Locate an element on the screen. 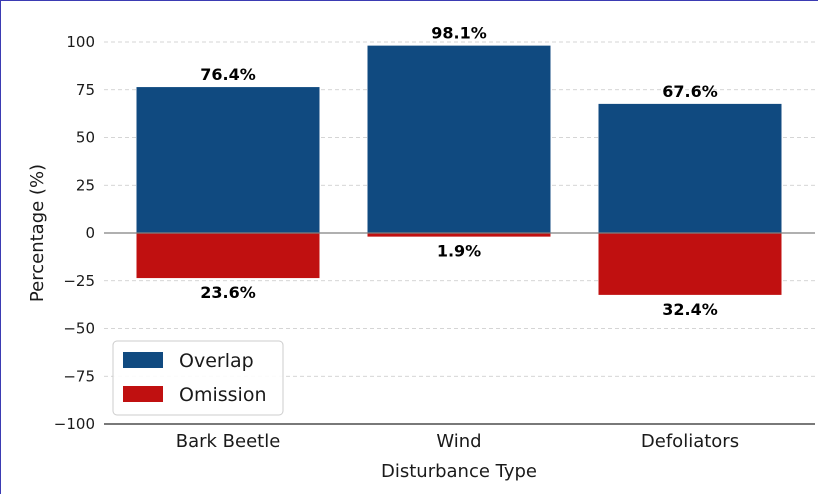 This screenshot has width=818, height=495. x-tick-label: Bark Beetle is located at coordinates (228, 441).